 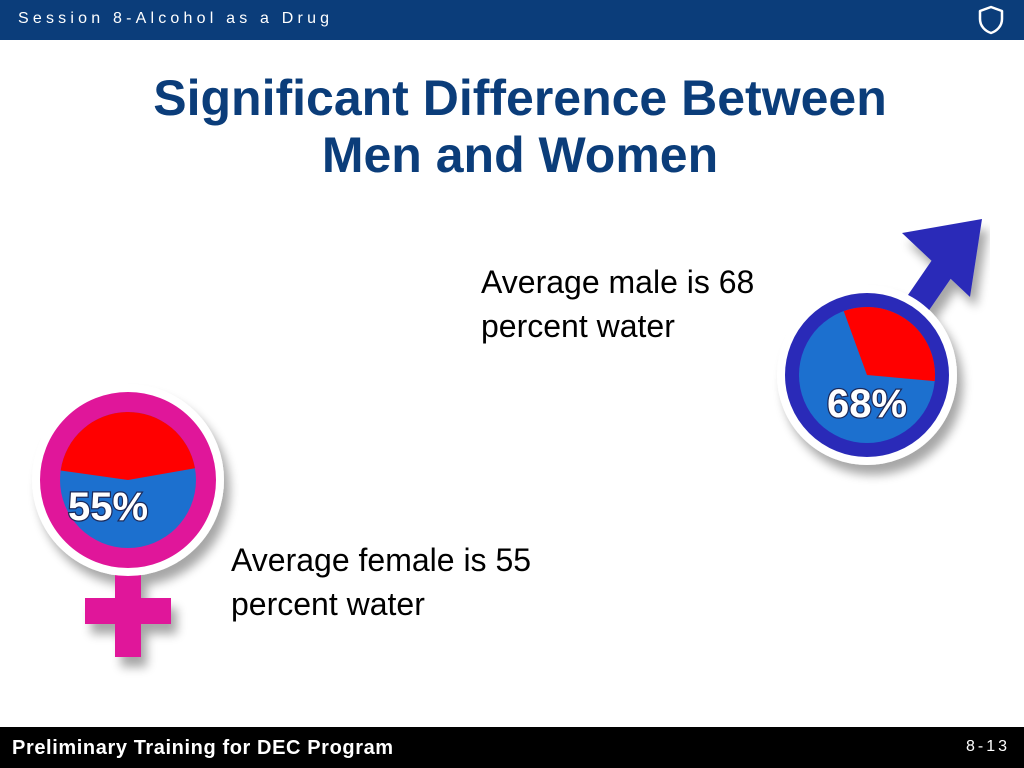 What do you see at coordinates (867, 404) in the screenshot?
I see `male-percent-label: 68%` at bounding box center [867, 404].